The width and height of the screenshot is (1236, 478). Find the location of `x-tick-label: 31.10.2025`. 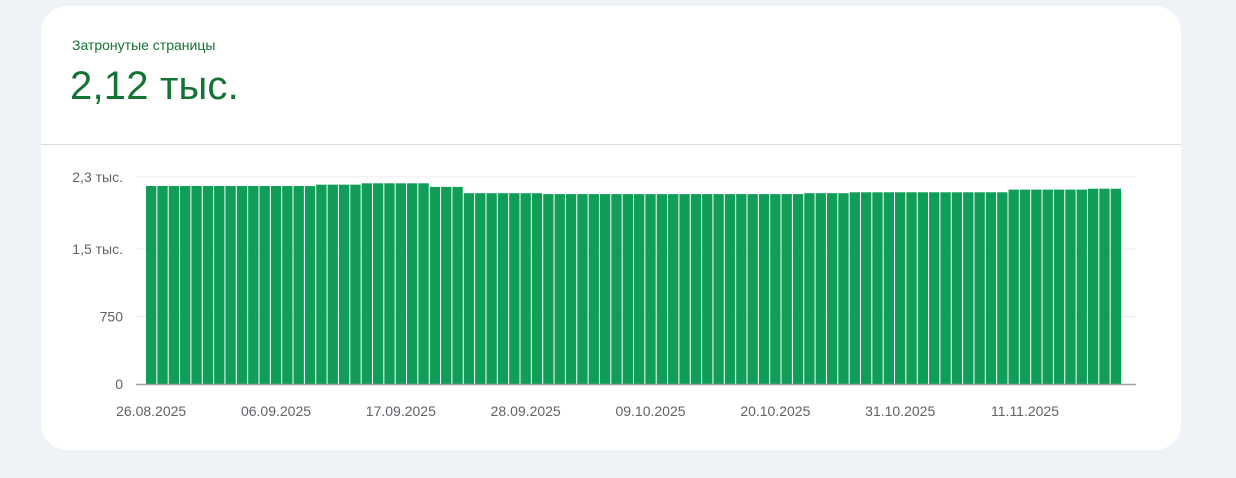

x-tick-label: 31.10.2025 is located at coordinates (900, 411).